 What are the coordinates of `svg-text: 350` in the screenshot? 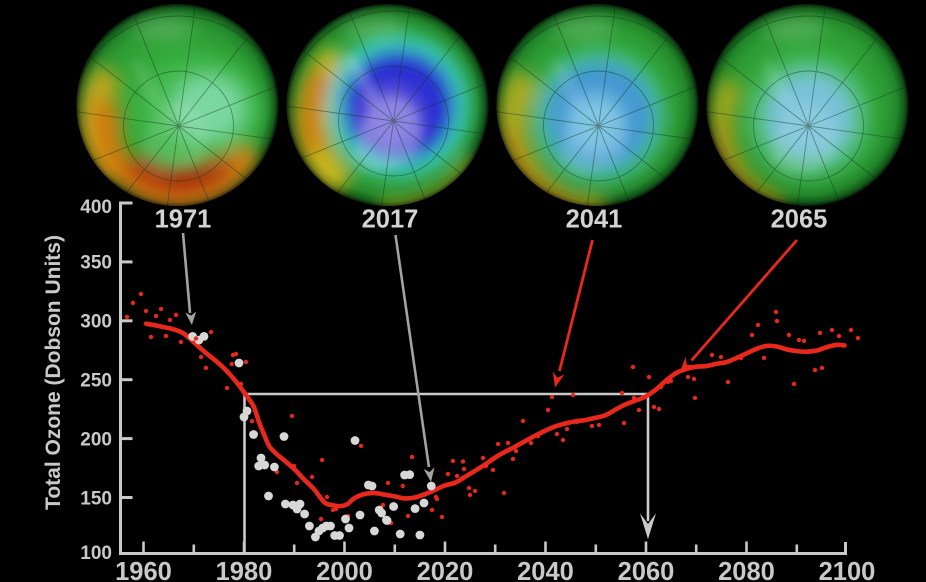 It's located at (96, 263).